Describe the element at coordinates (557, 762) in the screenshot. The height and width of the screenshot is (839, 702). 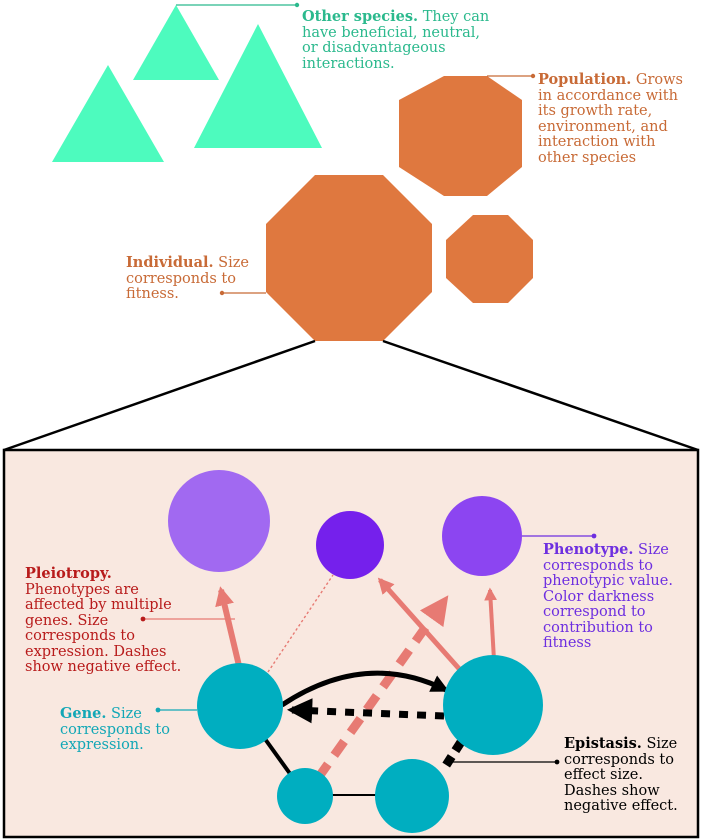
I see `epistasis-leader-dot` at that location.